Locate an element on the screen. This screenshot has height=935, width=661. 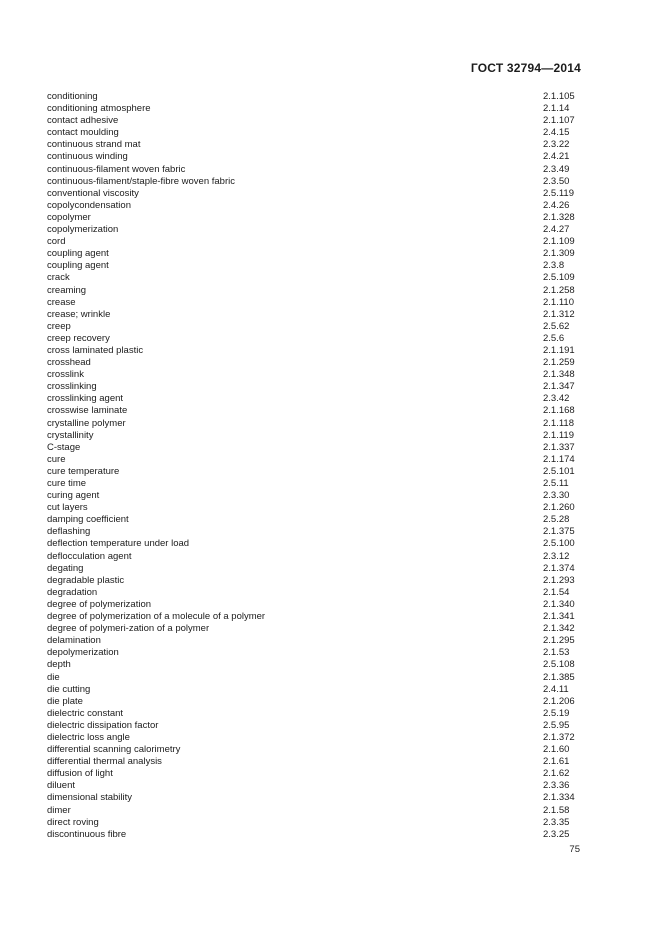
ref-number: 2.1.60 is located at coordinates (556, 750).